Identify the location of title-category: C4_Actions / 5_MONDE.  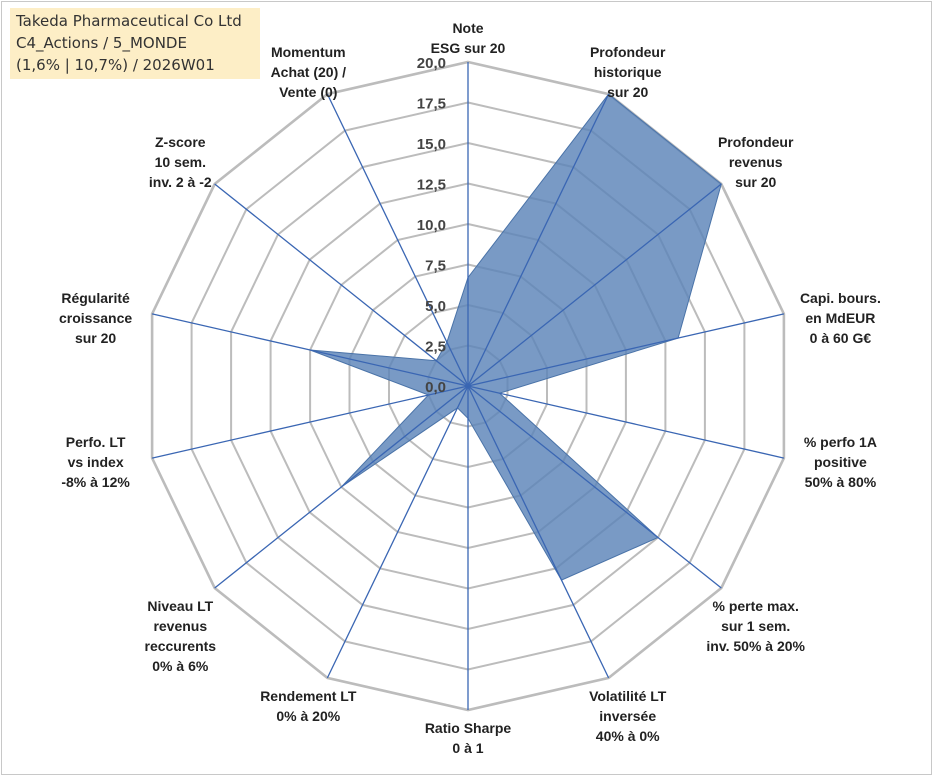
(101, 43).